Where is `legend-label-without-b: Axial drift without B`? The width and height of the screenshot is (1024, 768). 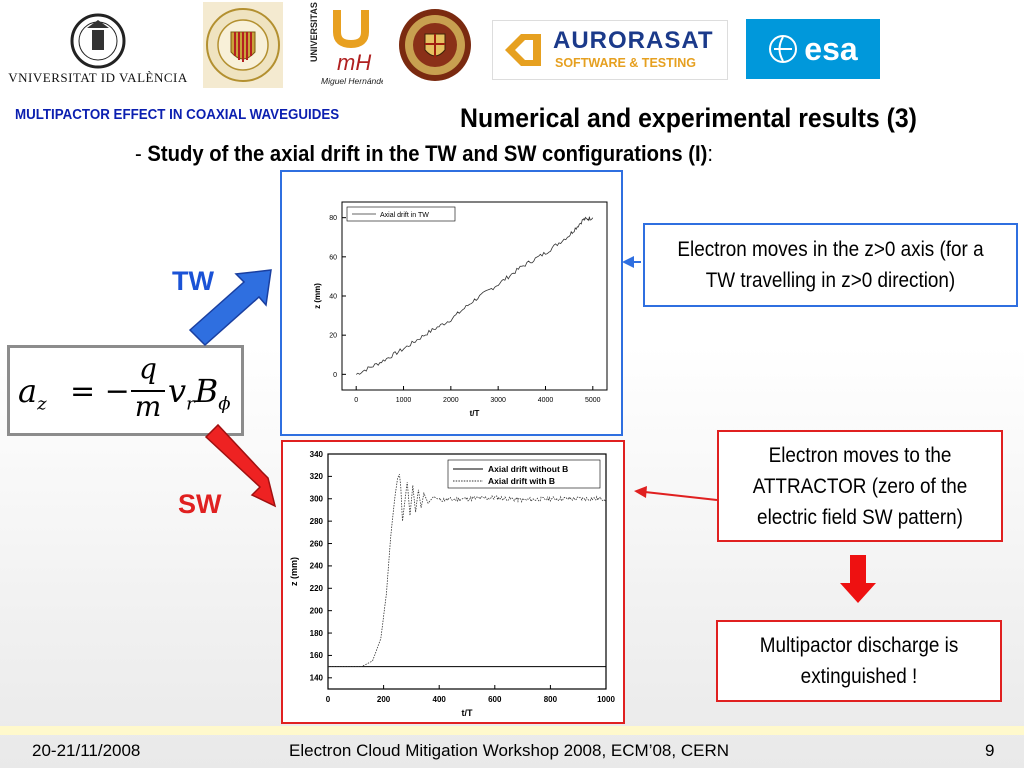 legend-label-without-b: Axial drift without B is located at coordinates (528, 469).